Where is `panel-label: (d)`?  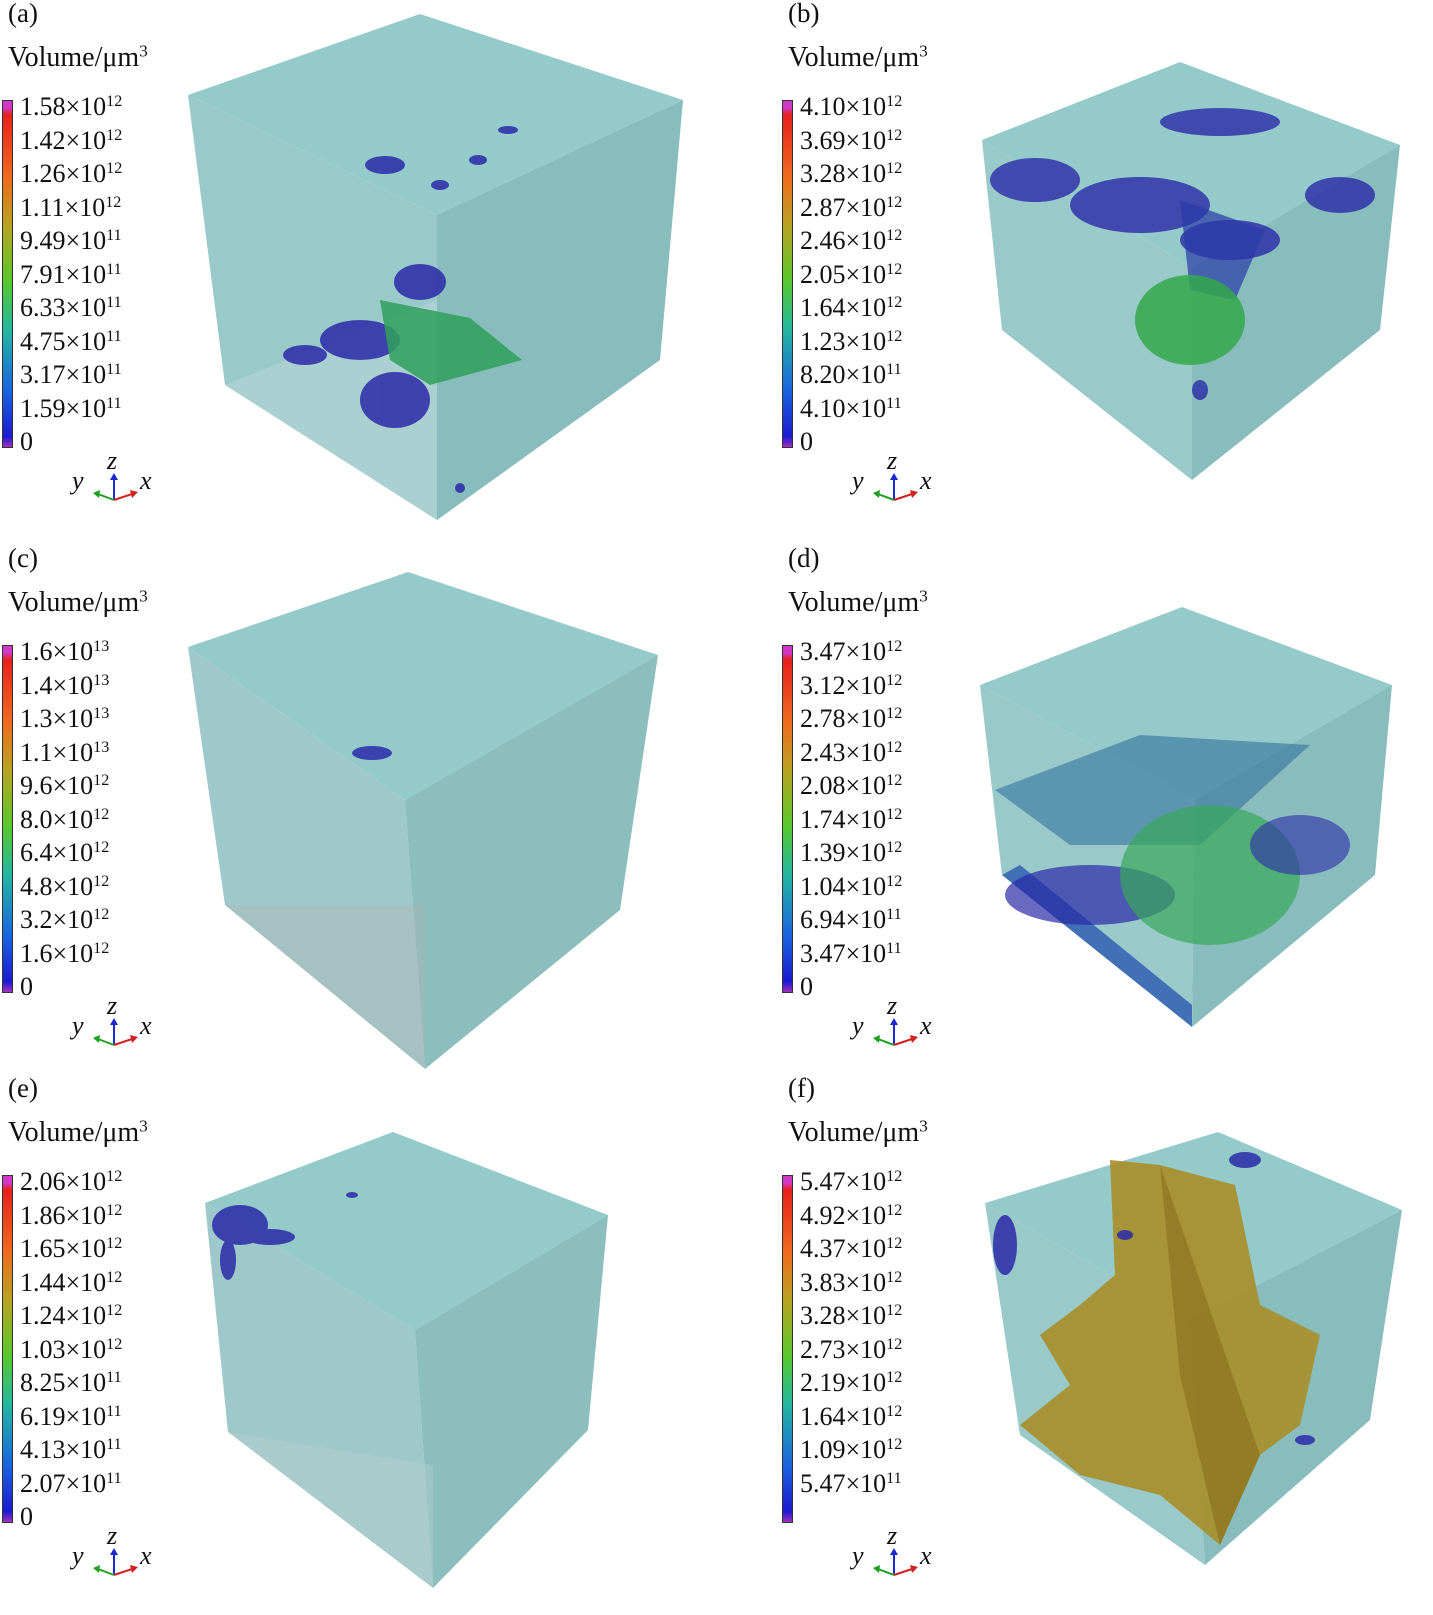 panel-label: (d) is located at coordinates (804, 558).